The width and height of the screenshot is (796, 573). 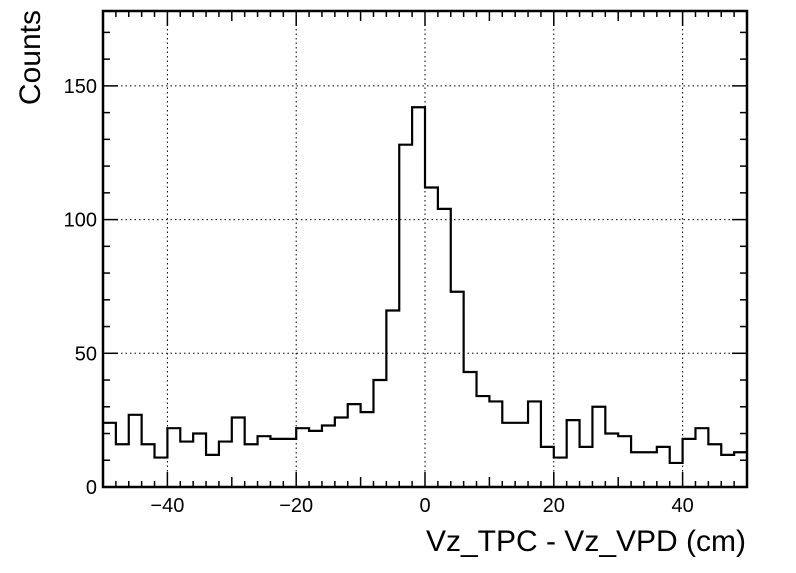 I want to click on y-tick-label: 100, so click(x=80, y=221).